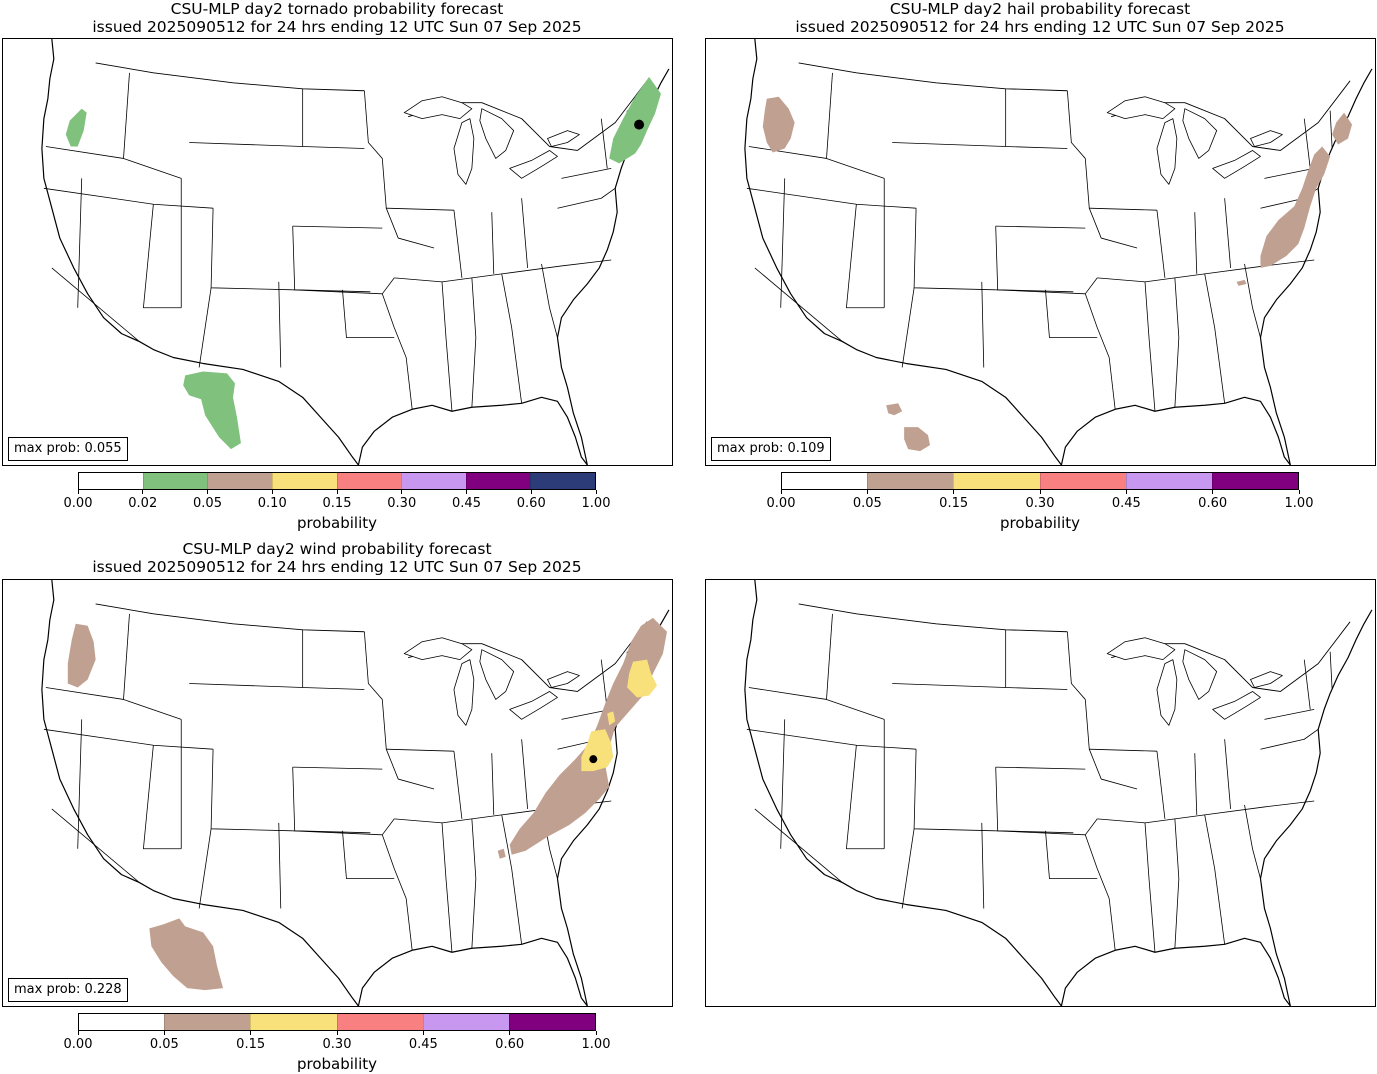  Describe the element at coordinates (1295, 207) in the screenshot. I see `hail-area-mid-atlantic` at that location.